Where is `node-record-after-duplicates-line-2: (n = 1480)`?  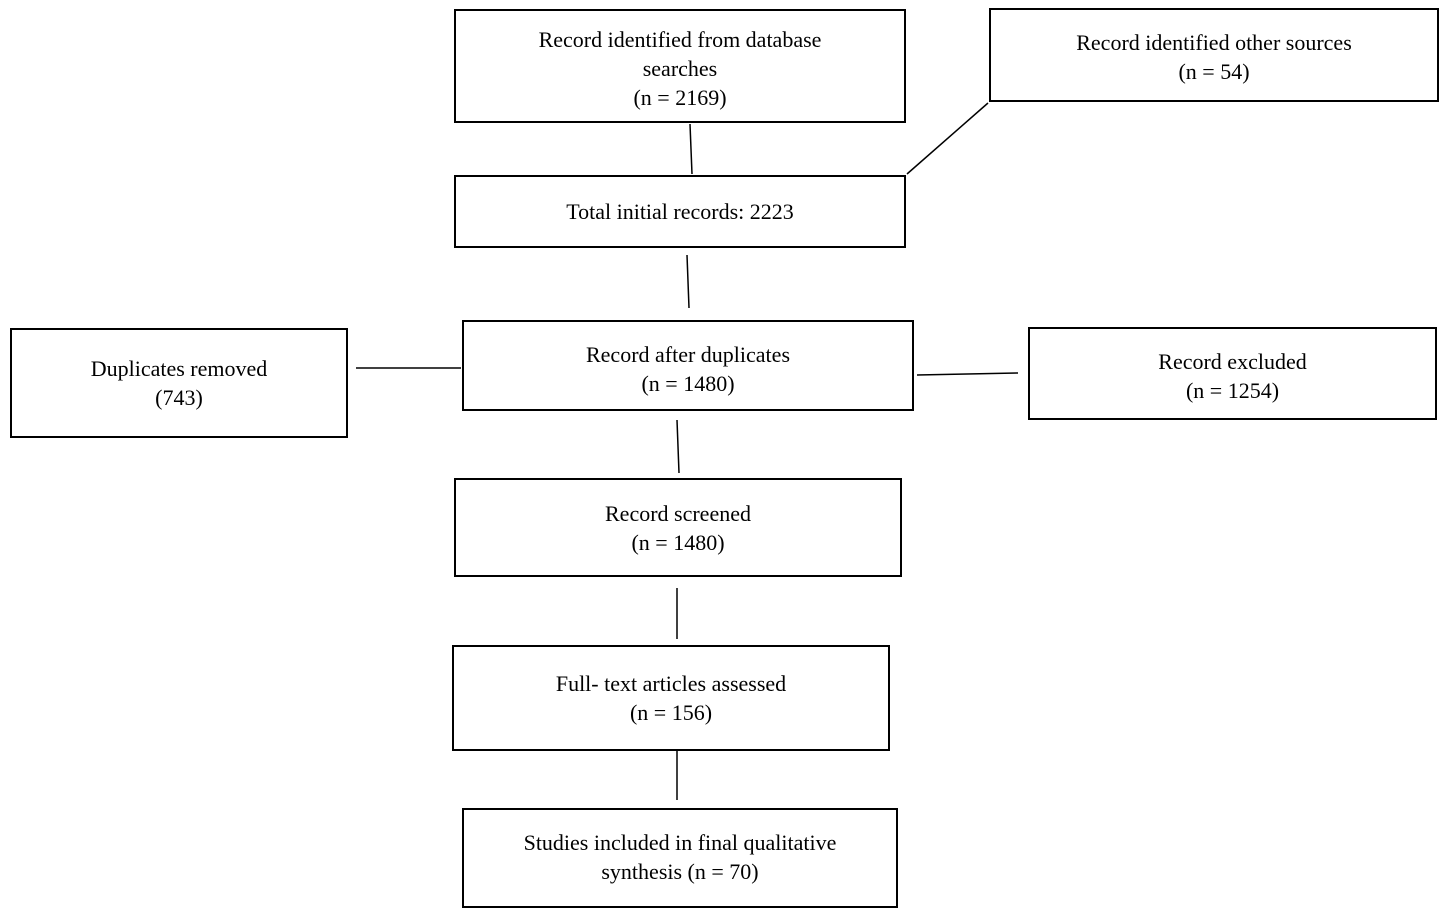 node-record-after-duplicates-line-2: (n = 1480) is located at coordinates (687, 383).